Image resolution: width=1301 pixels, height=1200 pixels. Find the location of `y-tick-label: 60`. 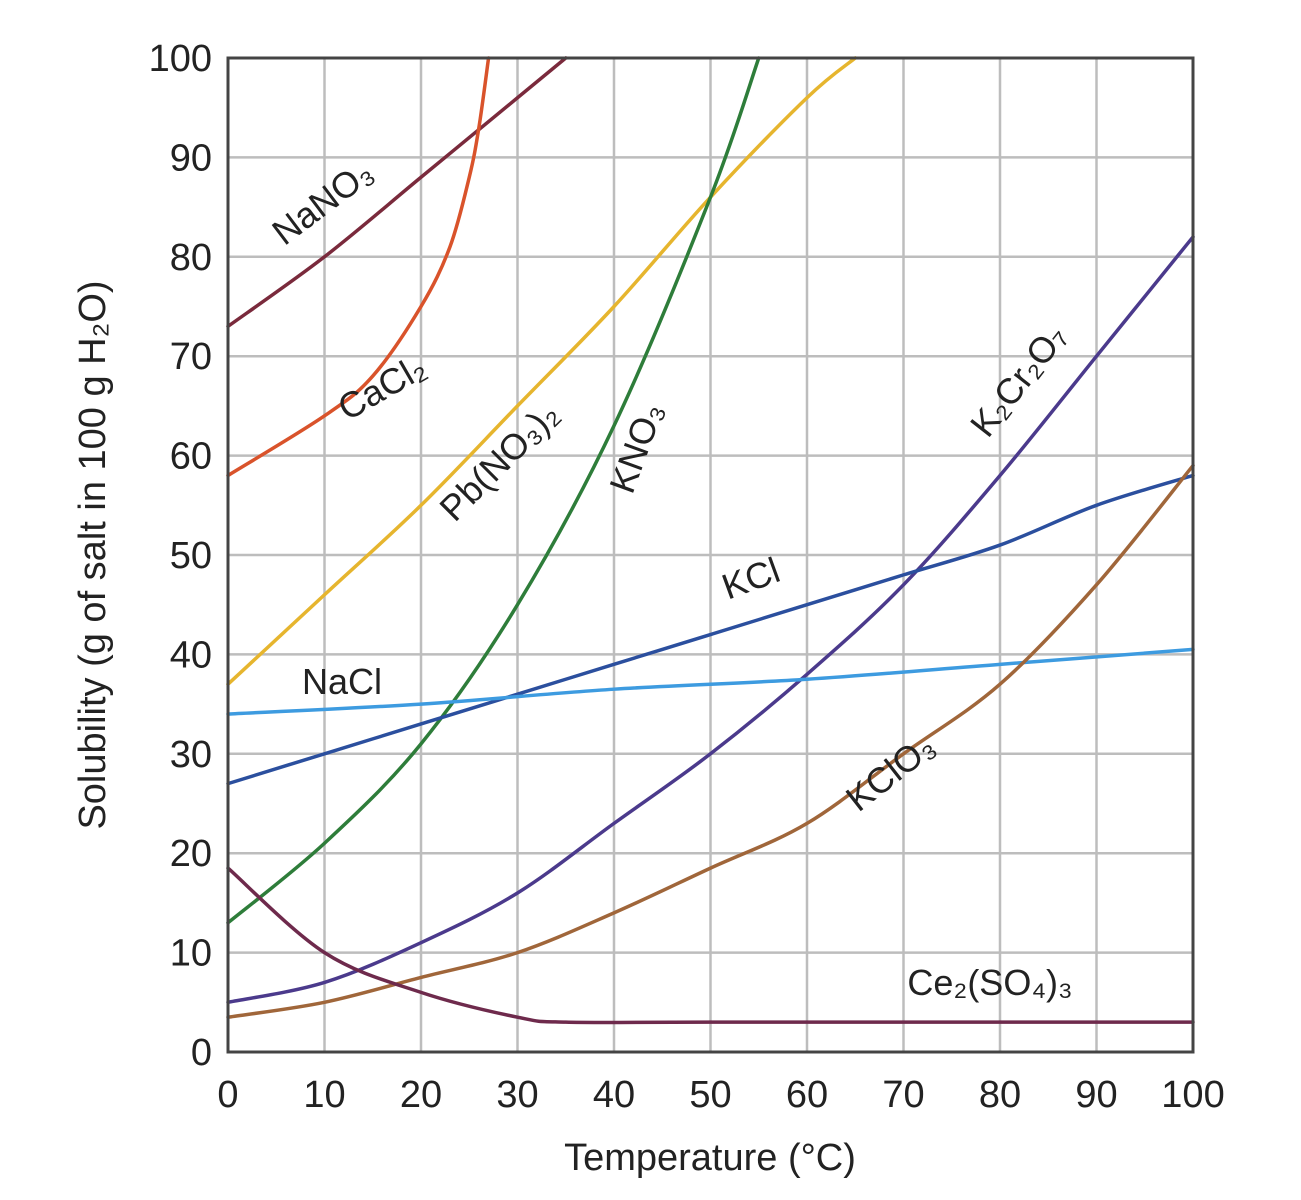

y-tick-label: 60 is located at coordinates (191, 457).